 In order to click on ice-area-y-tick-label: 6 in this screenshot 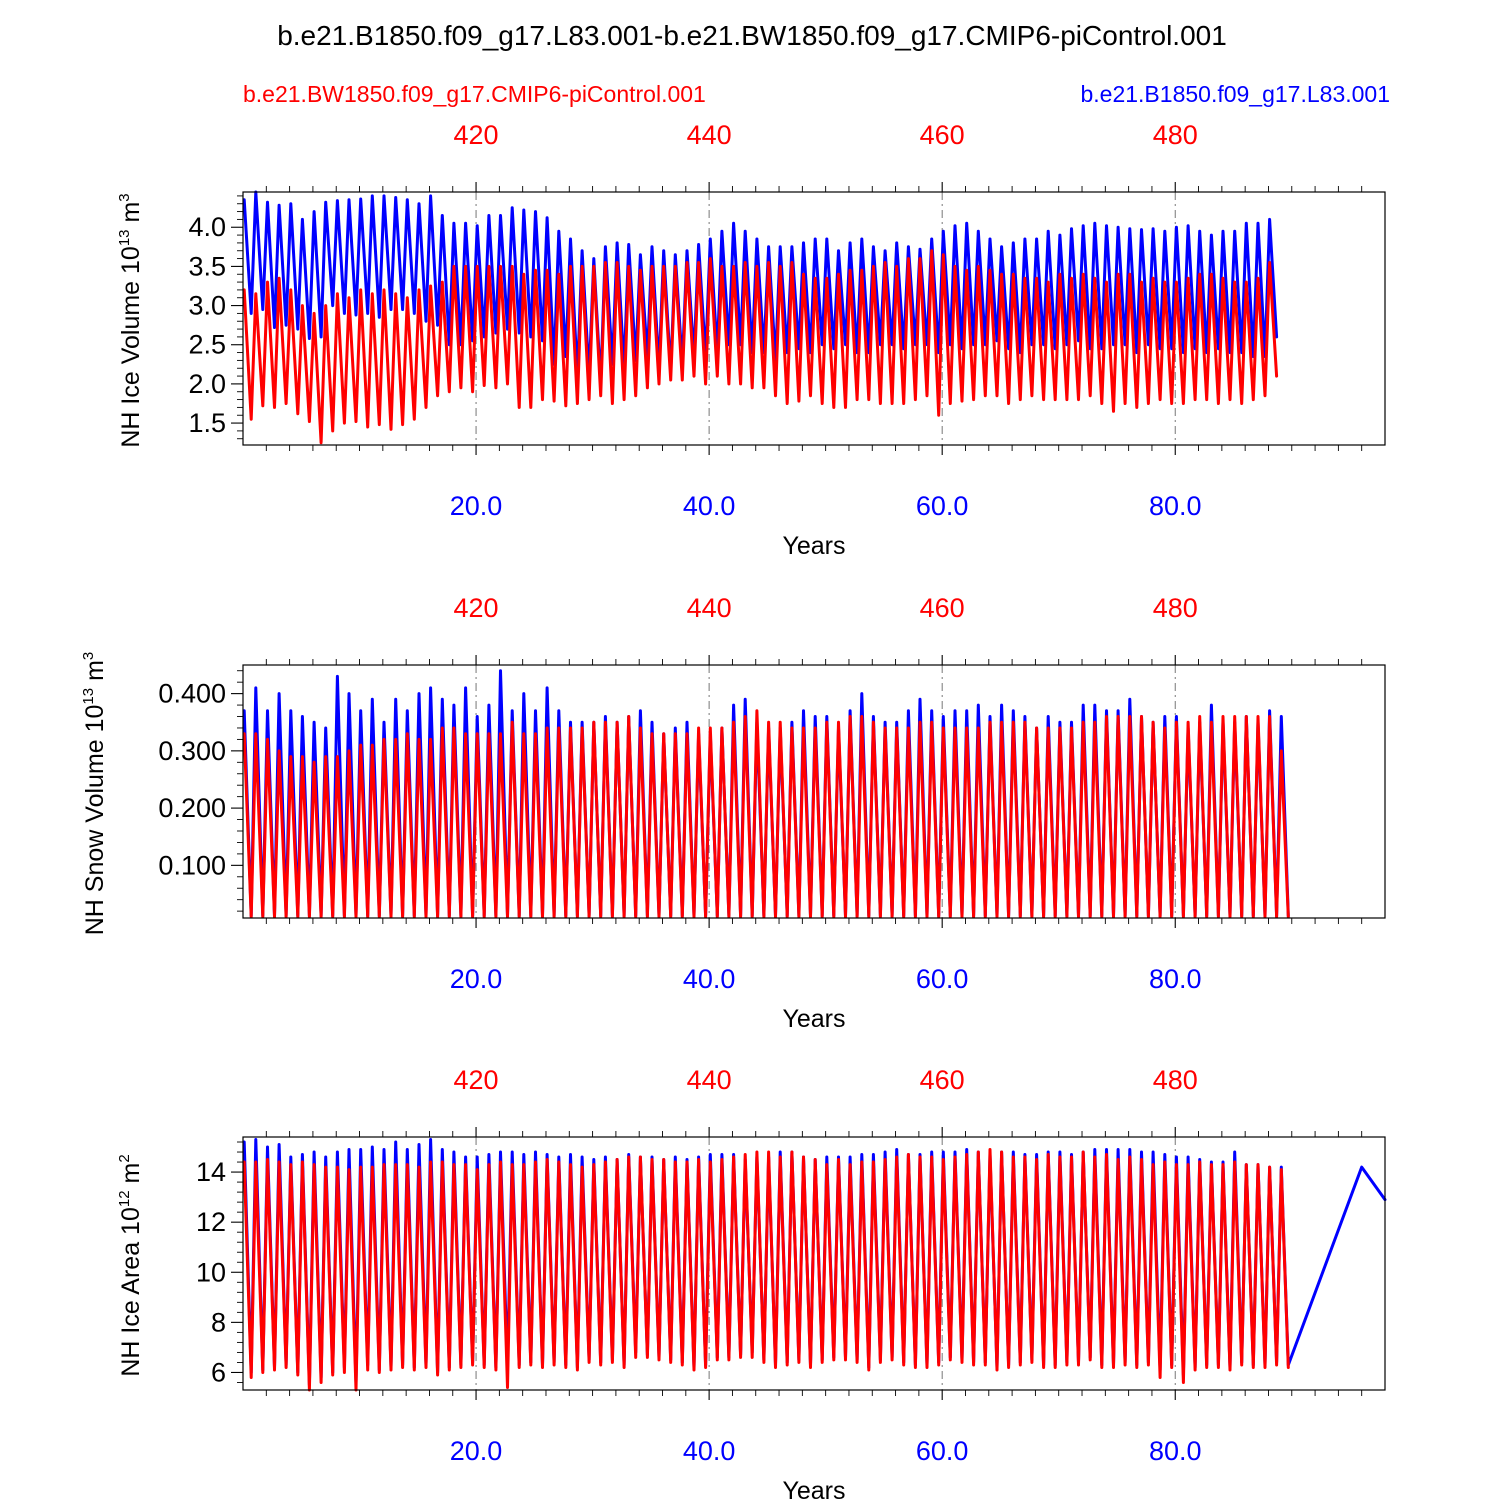, I will do `click(218, 1372)`.